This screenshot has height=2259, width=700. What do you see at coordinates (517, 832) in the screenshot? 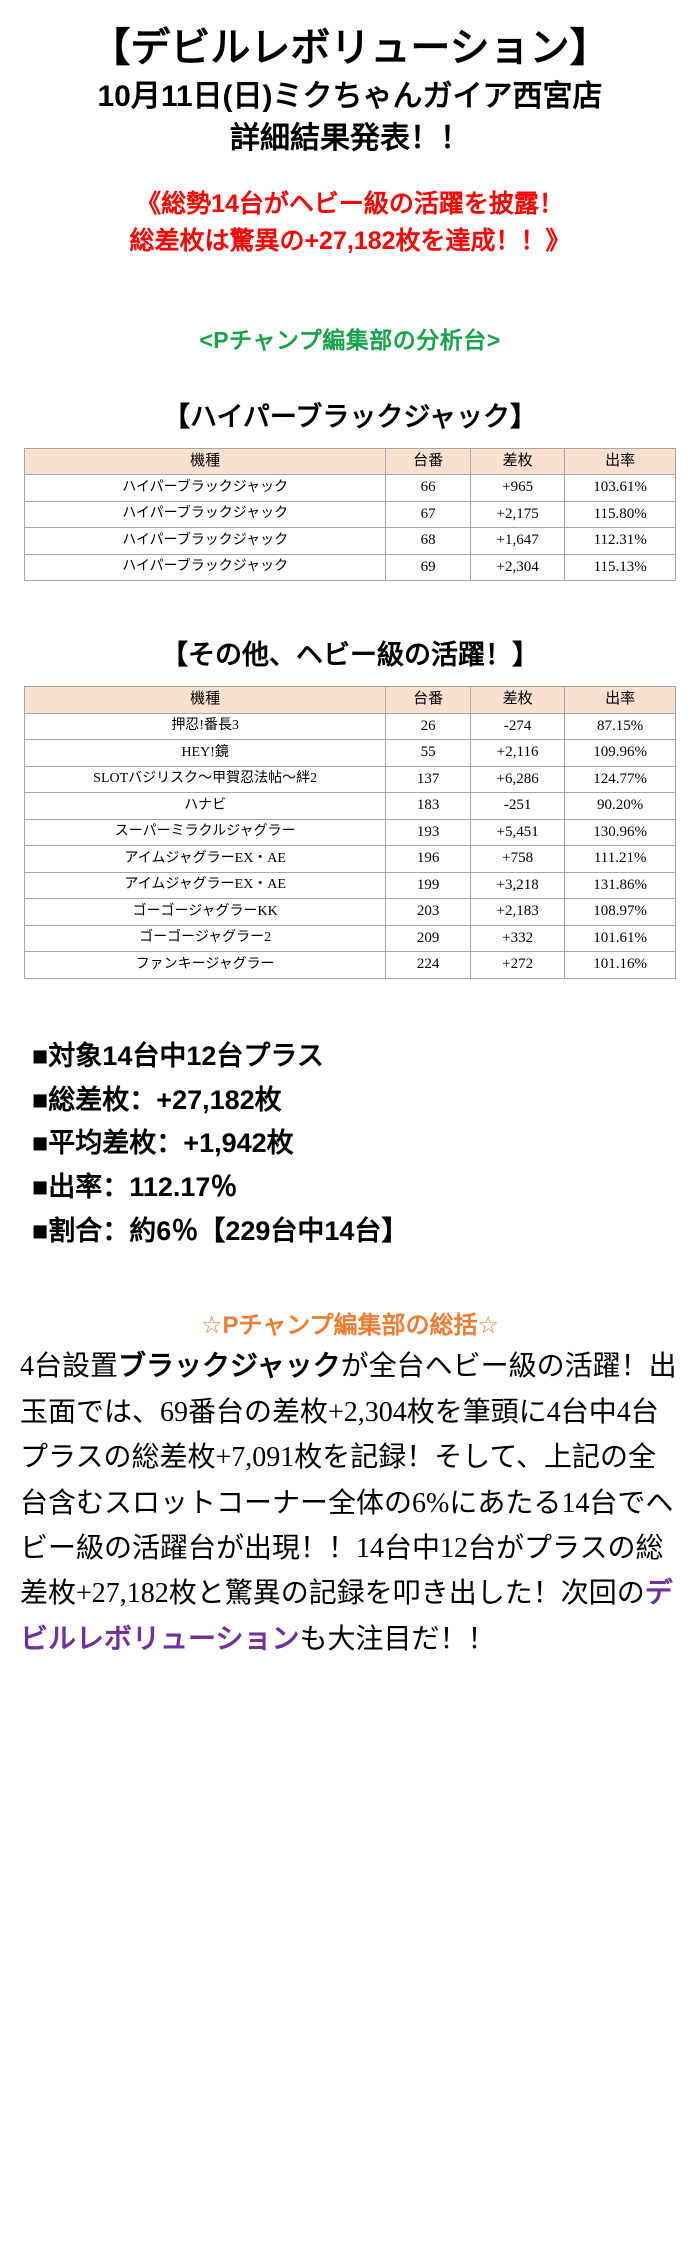
I see `cell-diff: +5,451` at bounding box center [517, 832].